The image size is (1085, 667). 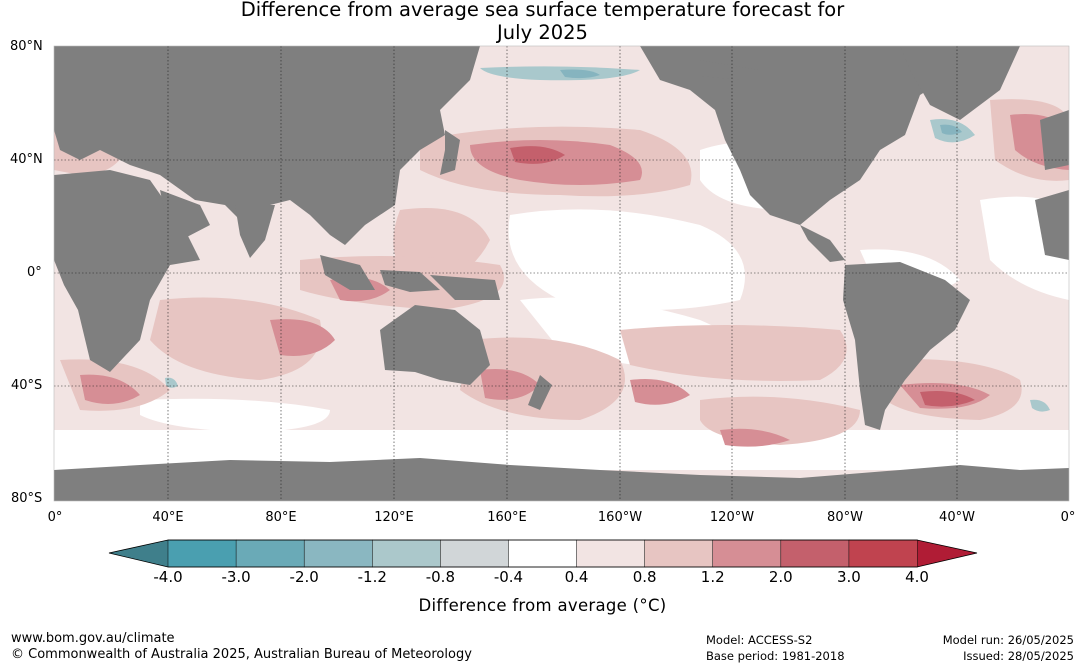 What do you see at coordinates (138, 553) in the screenshot?
I see `colorbar-under-arrow` at bounding box center [138, 553].